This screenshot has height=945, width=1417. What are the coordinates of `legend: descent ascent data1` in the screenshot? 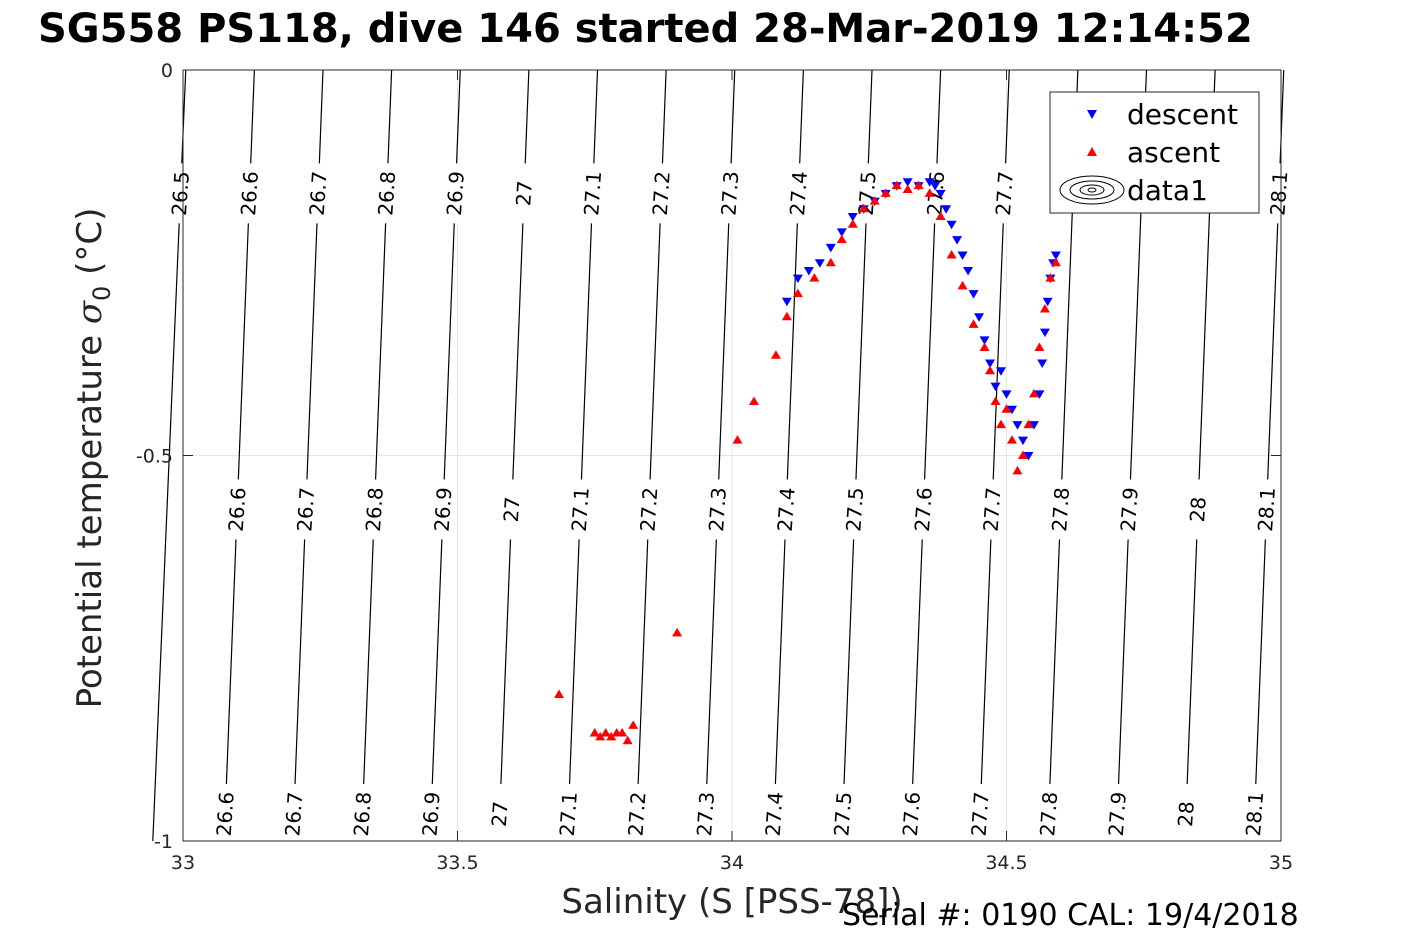 It's located at (1154, 152).